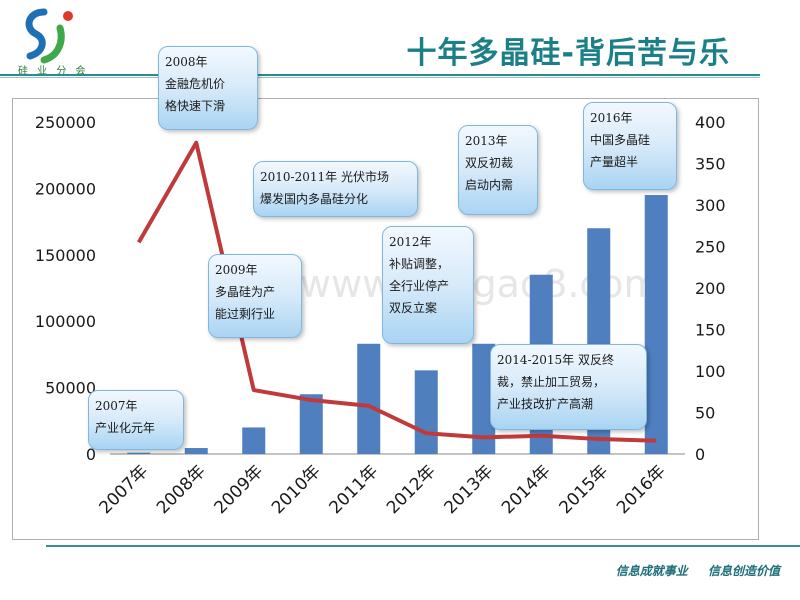 The height and width of the screenshot is (600, 800). What do you see at coordinates (469, 489) in the screenshot?
I see `x-tick-label: 2013年` at bounding box center [469, 489].